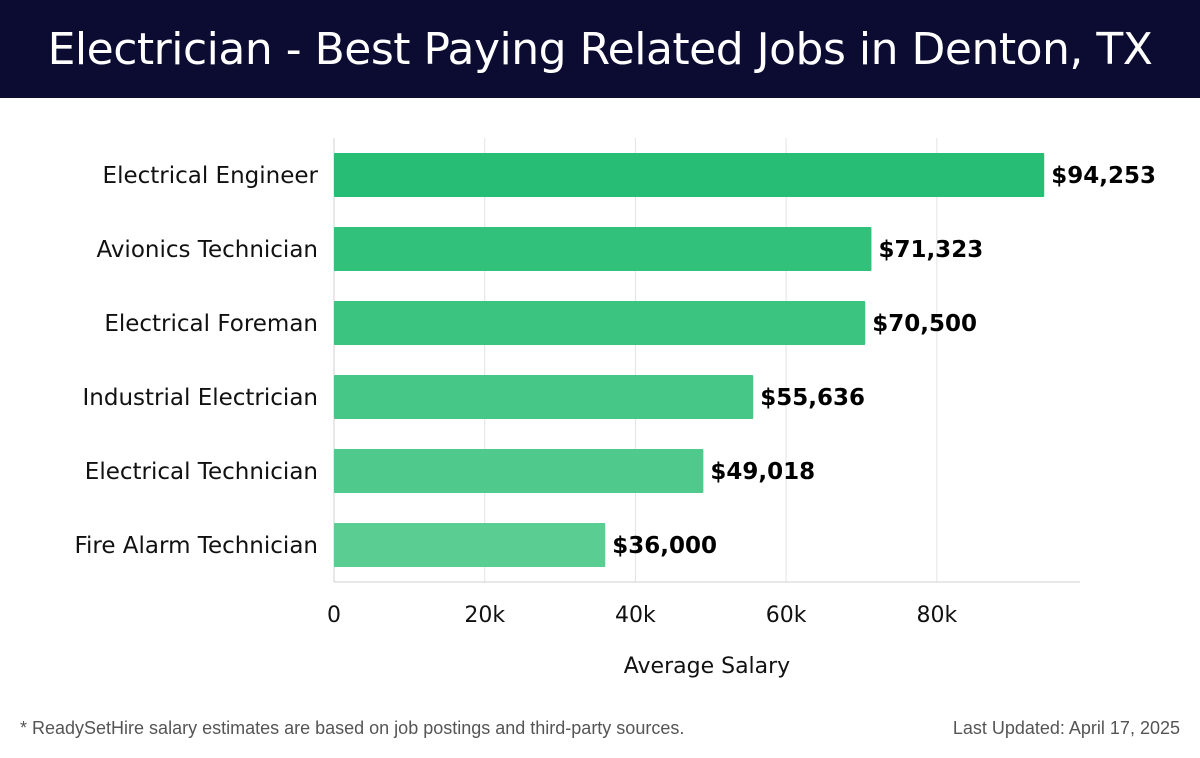  I want to click on value-label-1: $71,323, so click(930, 250).